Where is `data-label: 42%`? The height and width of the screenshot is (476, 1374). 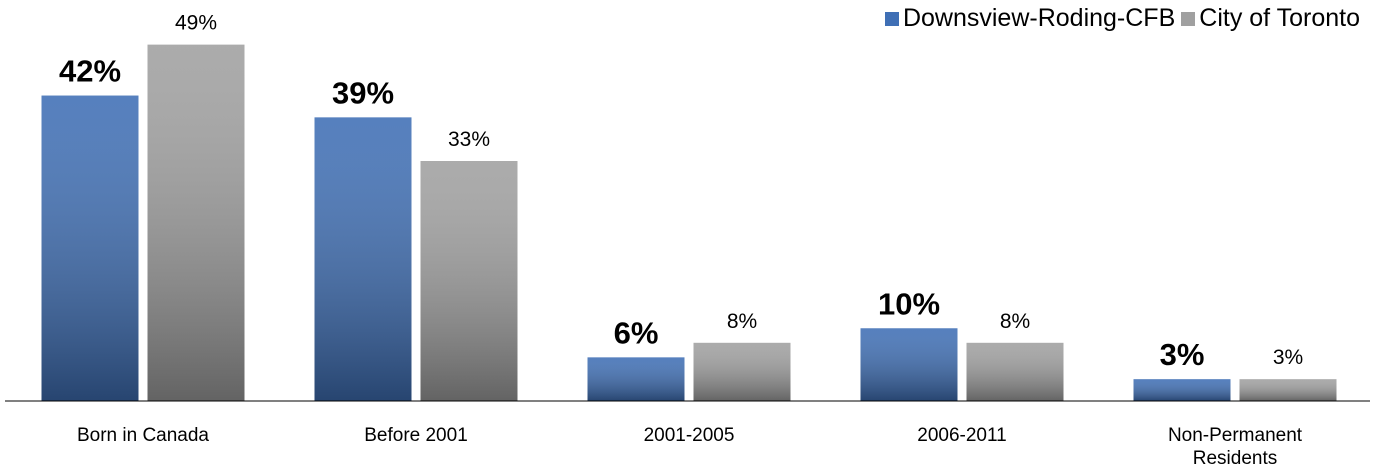 data-label: 42% is located at coordinates (90, 71).